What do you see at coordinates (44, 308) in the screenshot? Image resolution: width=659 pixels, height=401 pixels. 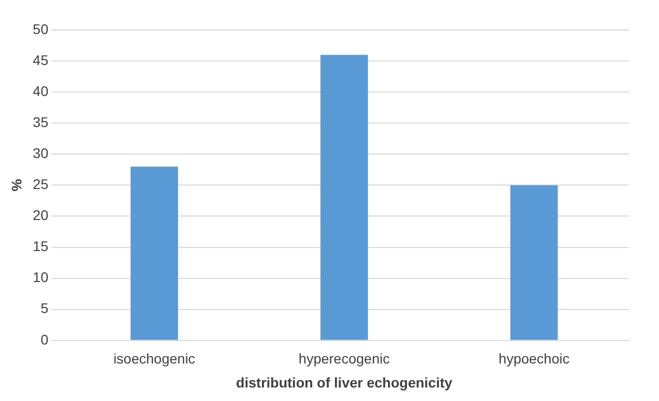 I see `y-tick-label: 5` at bounding box center [44, 308].